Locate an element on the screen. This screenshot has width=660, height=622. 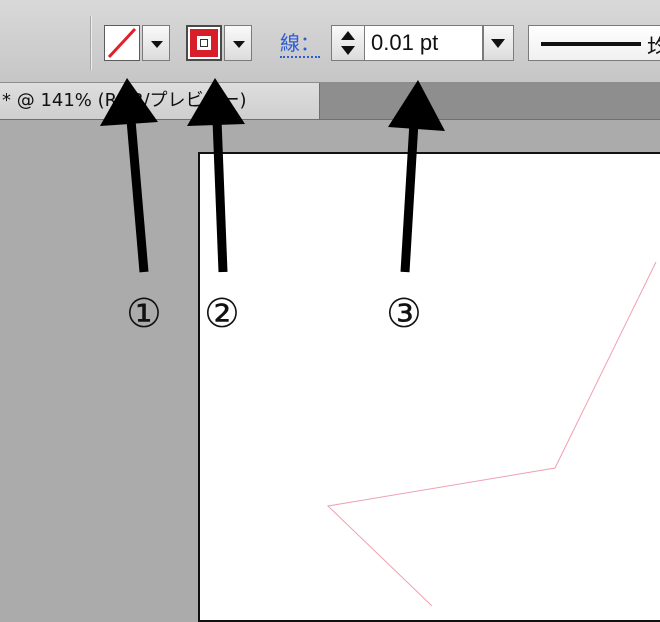
stroke-swatch is located at coordinates (204, 43).